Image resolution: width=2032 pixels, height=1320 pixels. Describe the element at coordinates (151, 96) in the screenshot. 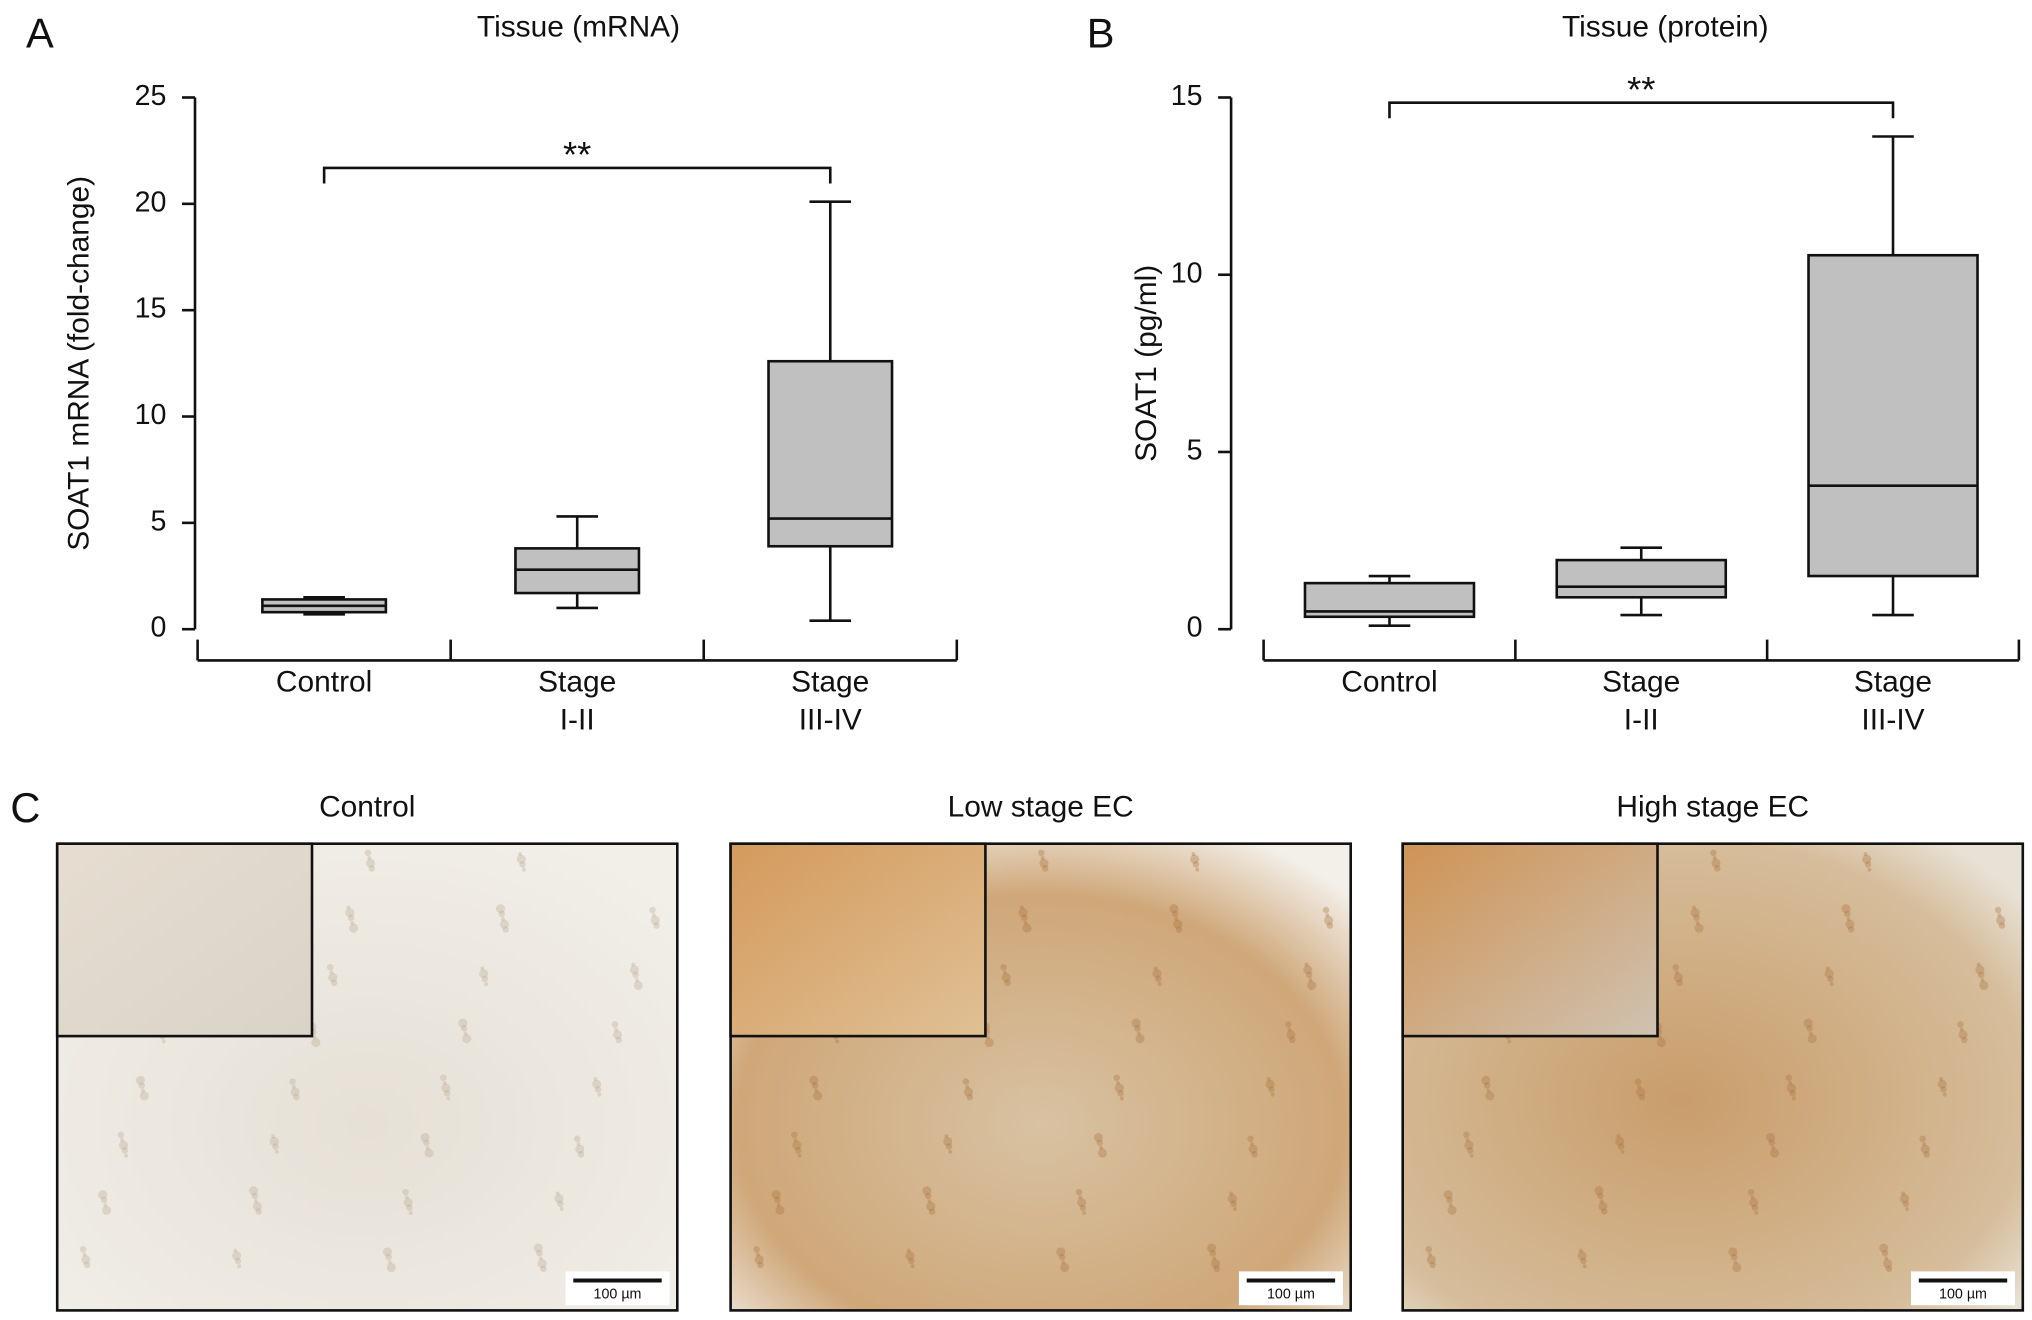

I see `y-tick-label: 25` at that location.